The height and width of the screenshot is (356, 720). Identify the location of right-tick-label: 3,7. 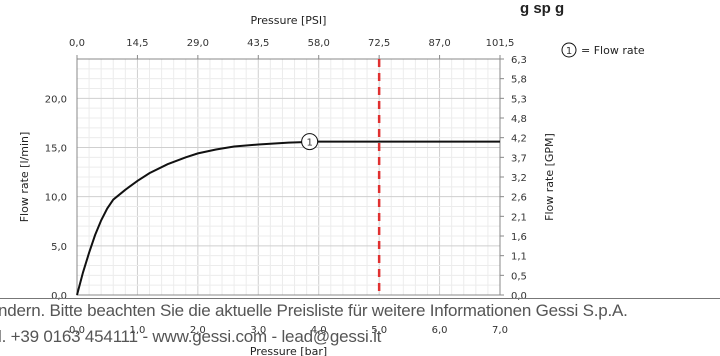
(519, 158).